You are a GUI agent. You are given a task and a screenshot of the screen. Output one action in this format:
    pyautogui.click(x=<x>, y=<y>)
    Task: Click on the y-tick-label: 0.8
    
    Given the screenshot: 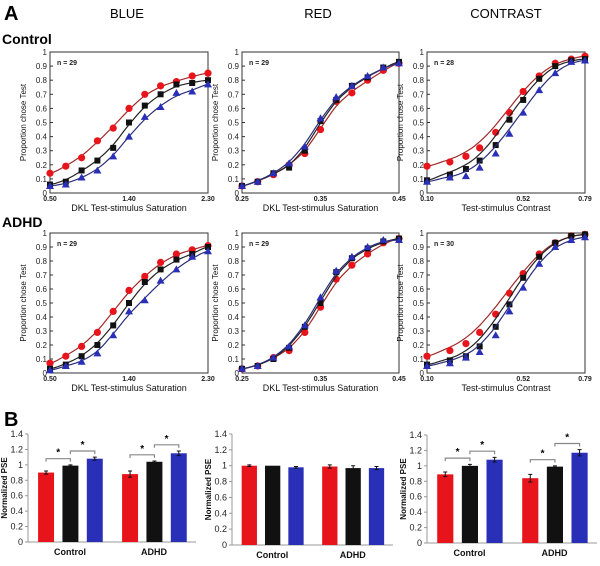 What is the action you would take?
    pyautogui.click(x=234, y=261)
    